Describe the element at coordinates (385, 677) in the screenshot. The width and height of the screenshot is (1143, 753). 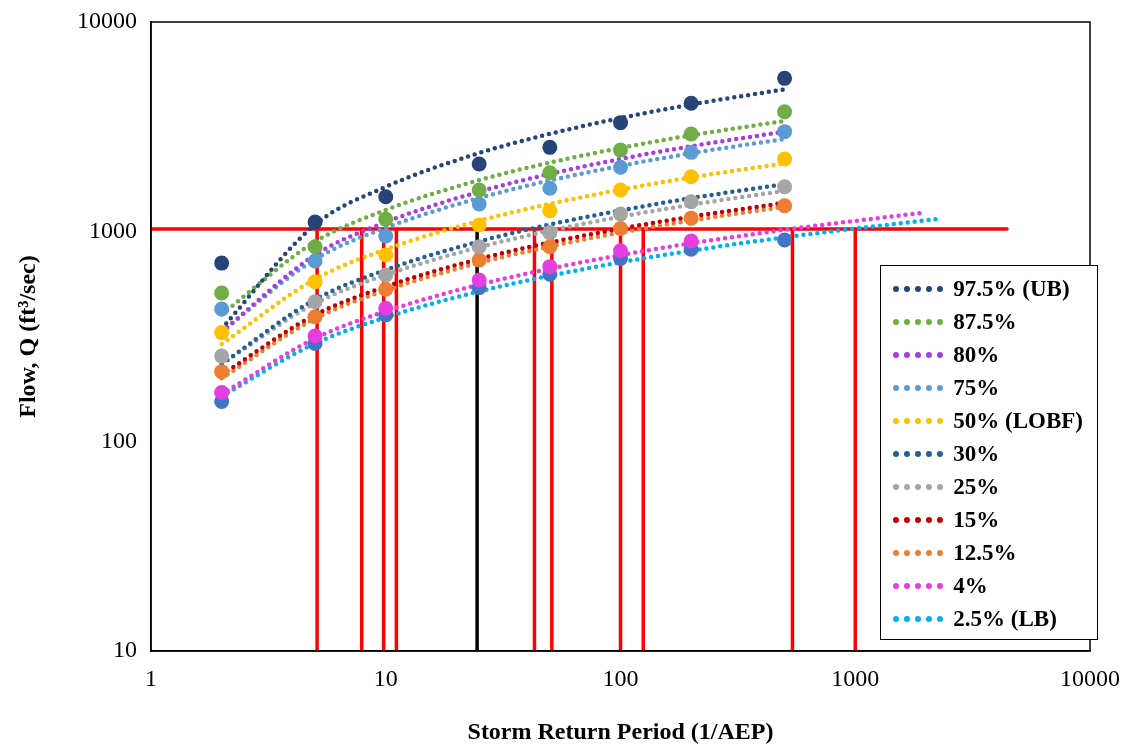
I see `x-tick-label: 10` at that location.